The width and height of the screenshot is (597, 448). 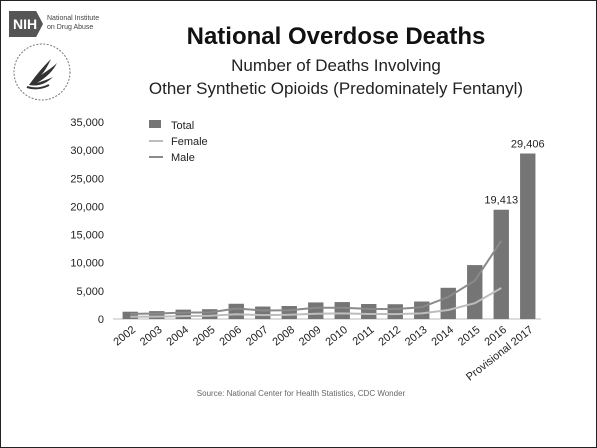 What do you see at coordinates (336, 65) in the screenshot?
I see `chart-subtitle-line-1: Number of Deaths Involving` at bounding box center [336, 65].